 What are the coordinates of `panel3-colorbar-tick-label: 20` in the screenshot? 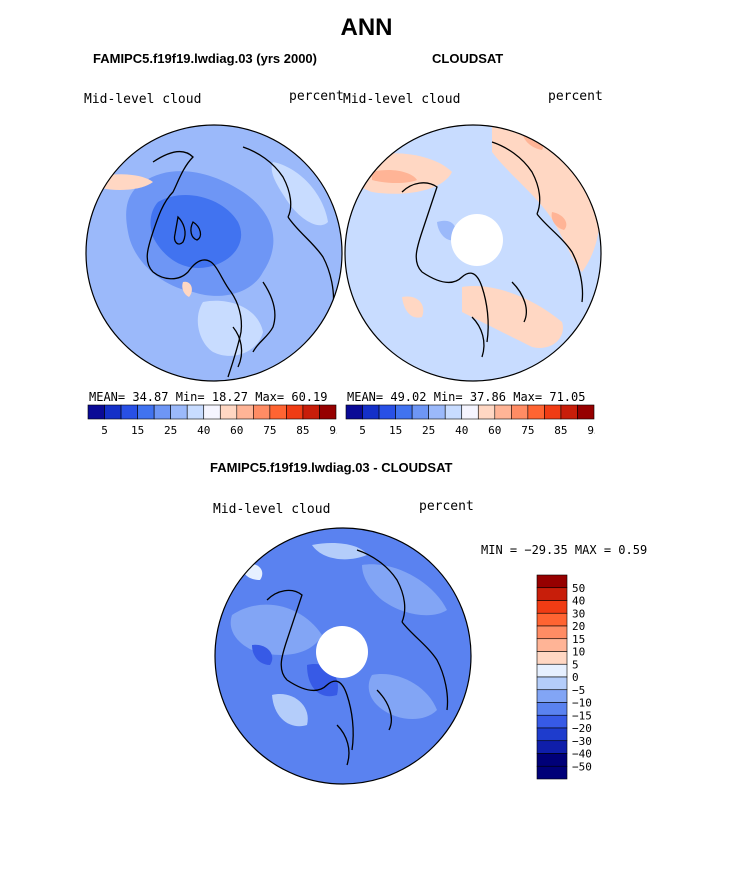 It's located at (578, 626).